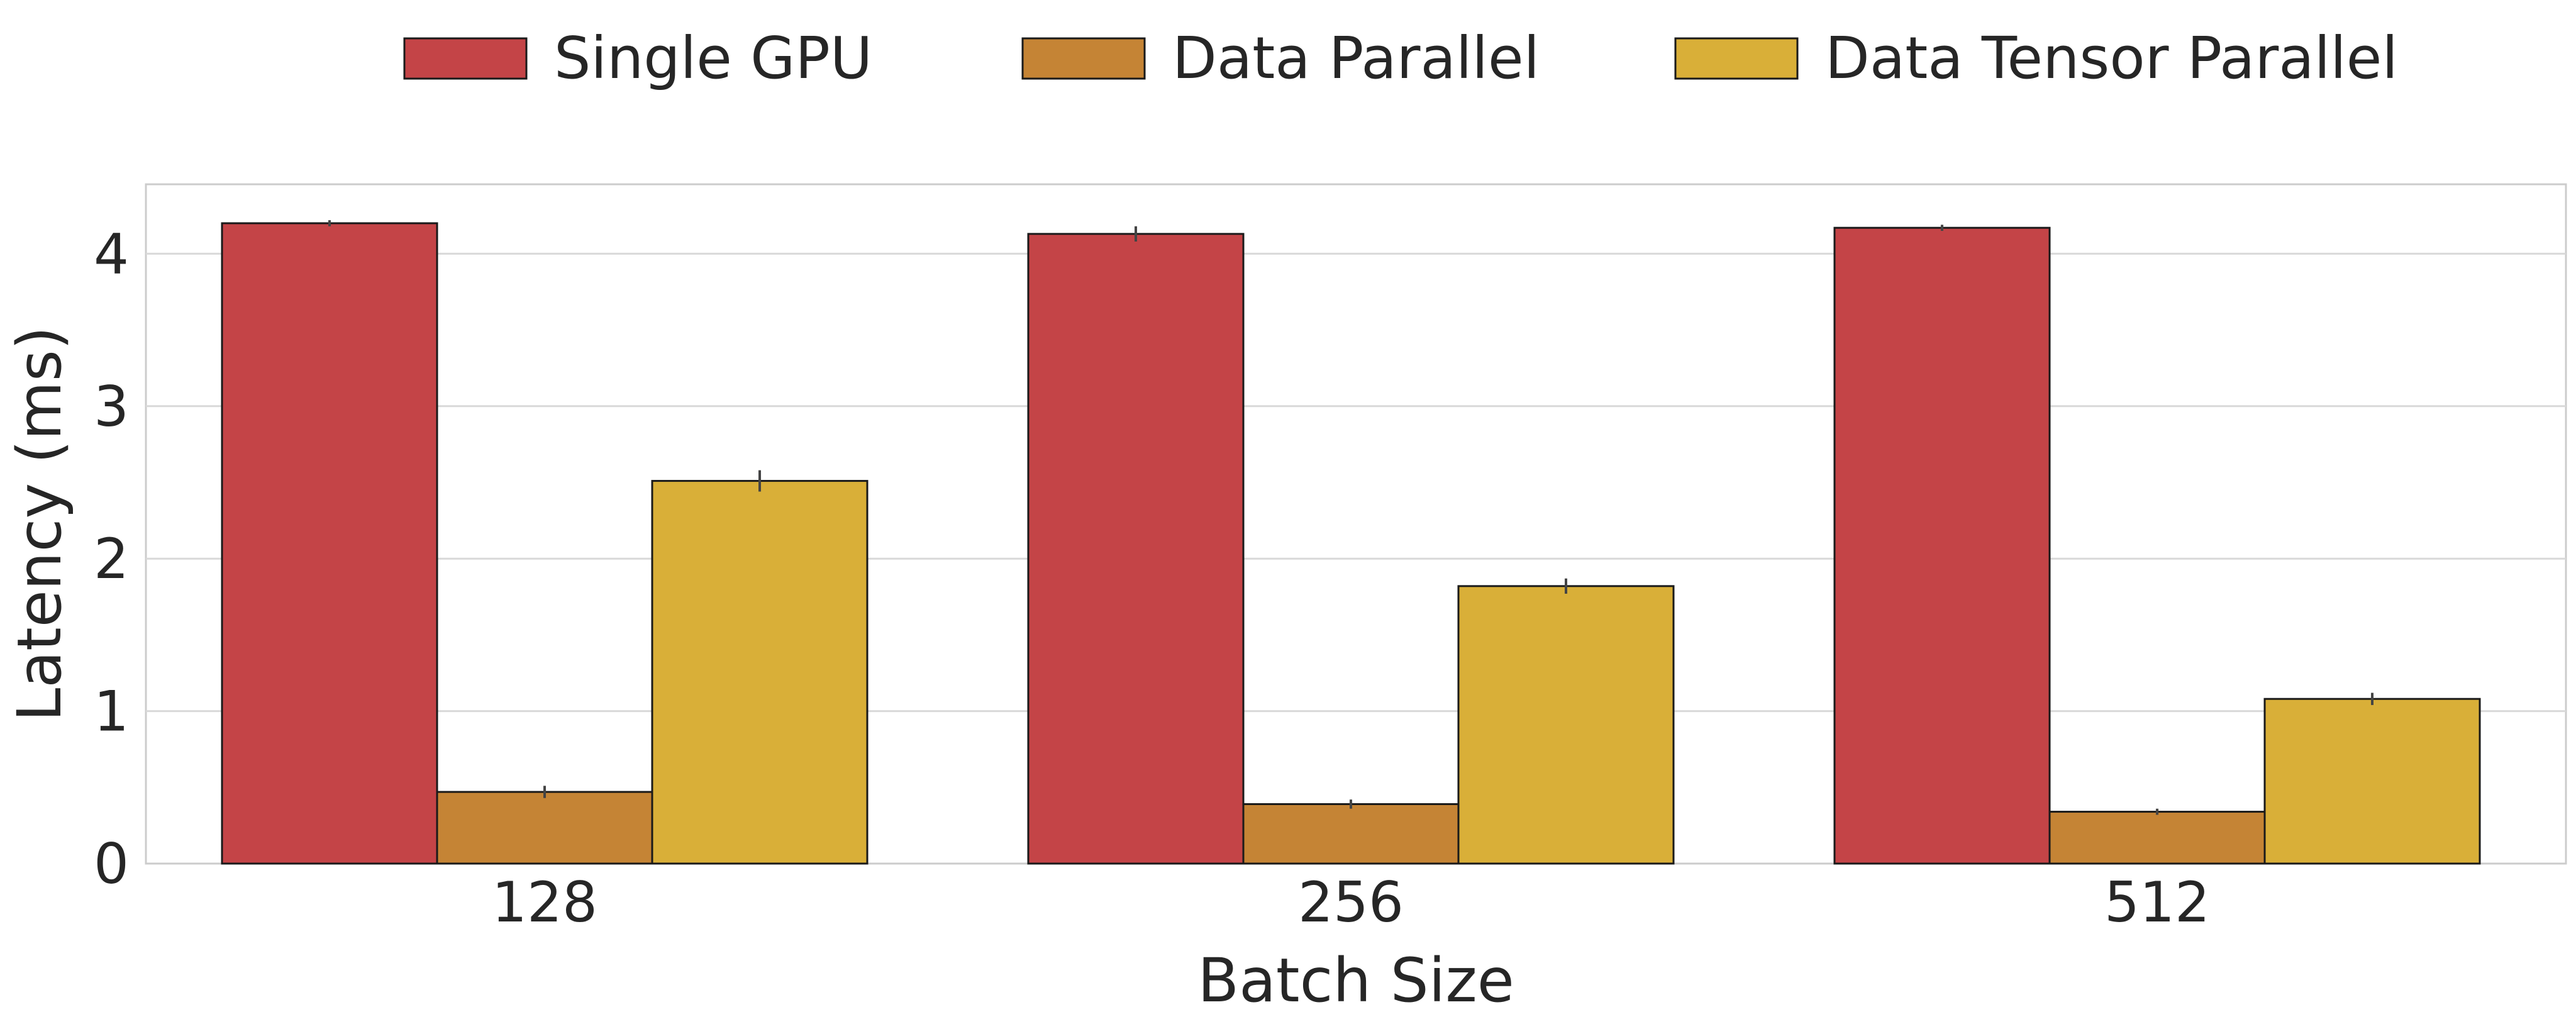 The width and height of the screenshot is (2576, 1029). I want to click on y-axis-ticks: 0 1 2 3 4, so click(111, 558).